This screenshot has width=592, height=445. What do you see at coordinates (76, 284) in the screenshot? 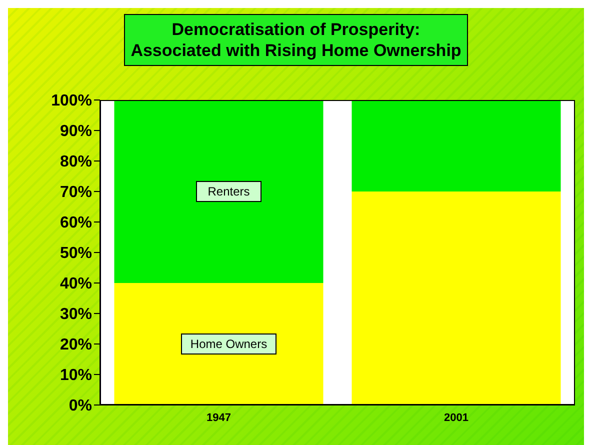
I see `y-tick-label: 40%` at bounding box center [76, 284].